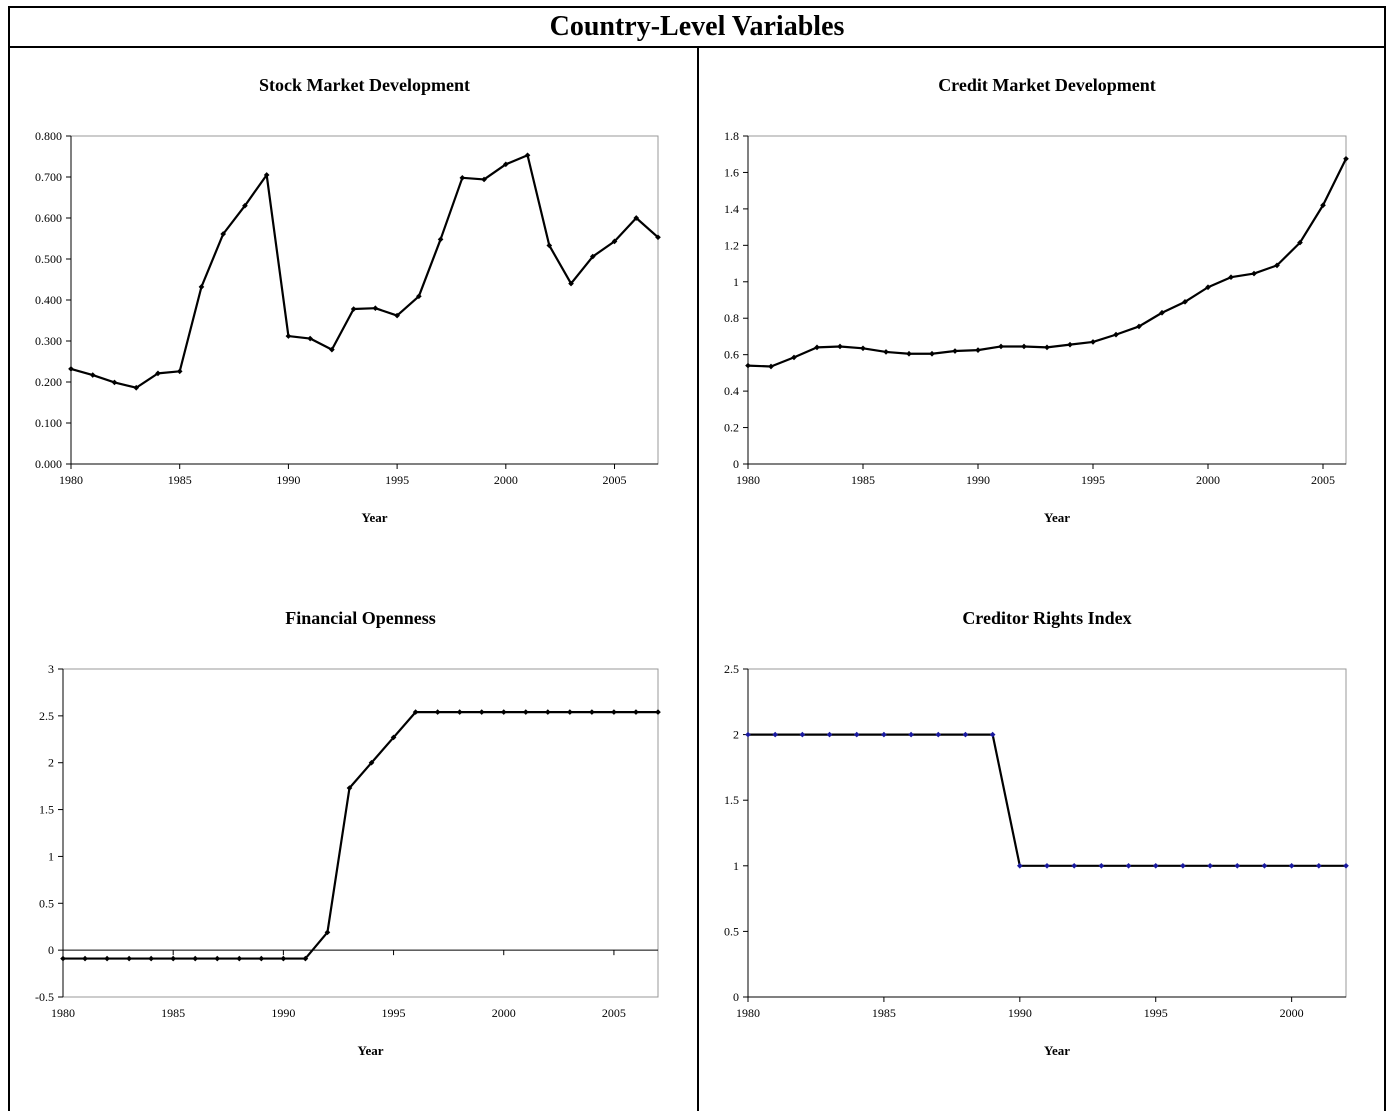 Image resolution: width=1393 pixels, height=1111 pixels. What do you see at coordinates (731, 428) in the screenshot?
I see `credit-market-y-tick-label: 0.2` at bounding box center [731, 428].